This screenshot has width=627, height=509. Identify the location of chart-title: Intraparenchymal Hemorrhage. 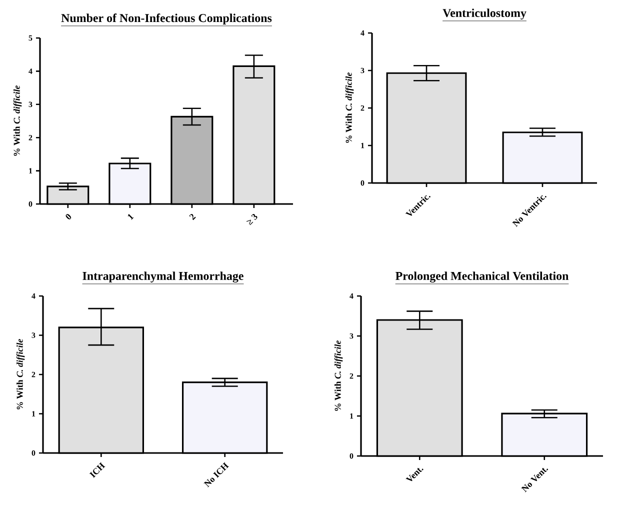
(163, 277).